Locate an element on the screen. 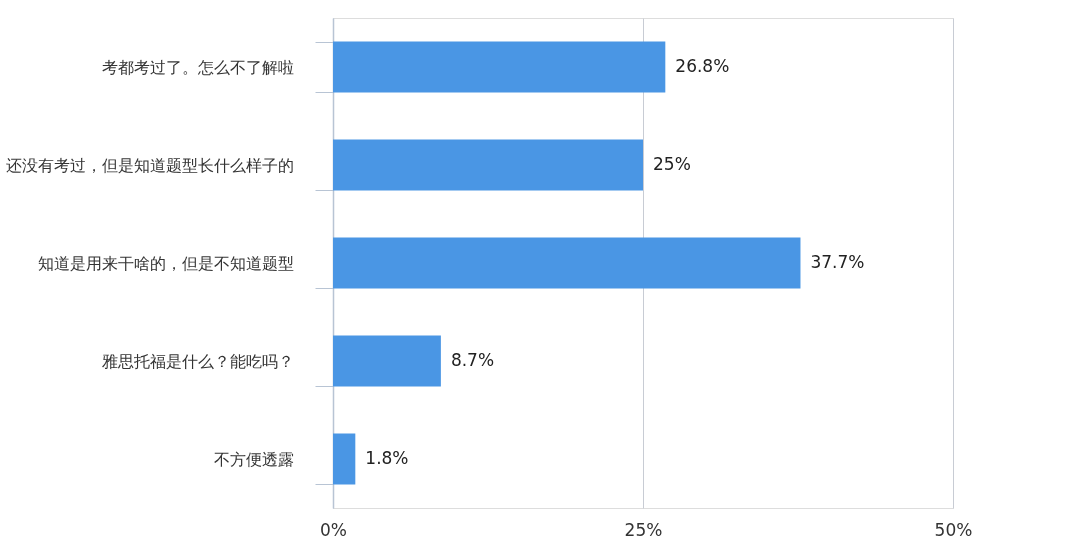 Image resolution: width=1080 pixels, height=551 pixels. y-tick-label: 考都考过了。怎么不了解啦 is located at coordinates (197, 67).